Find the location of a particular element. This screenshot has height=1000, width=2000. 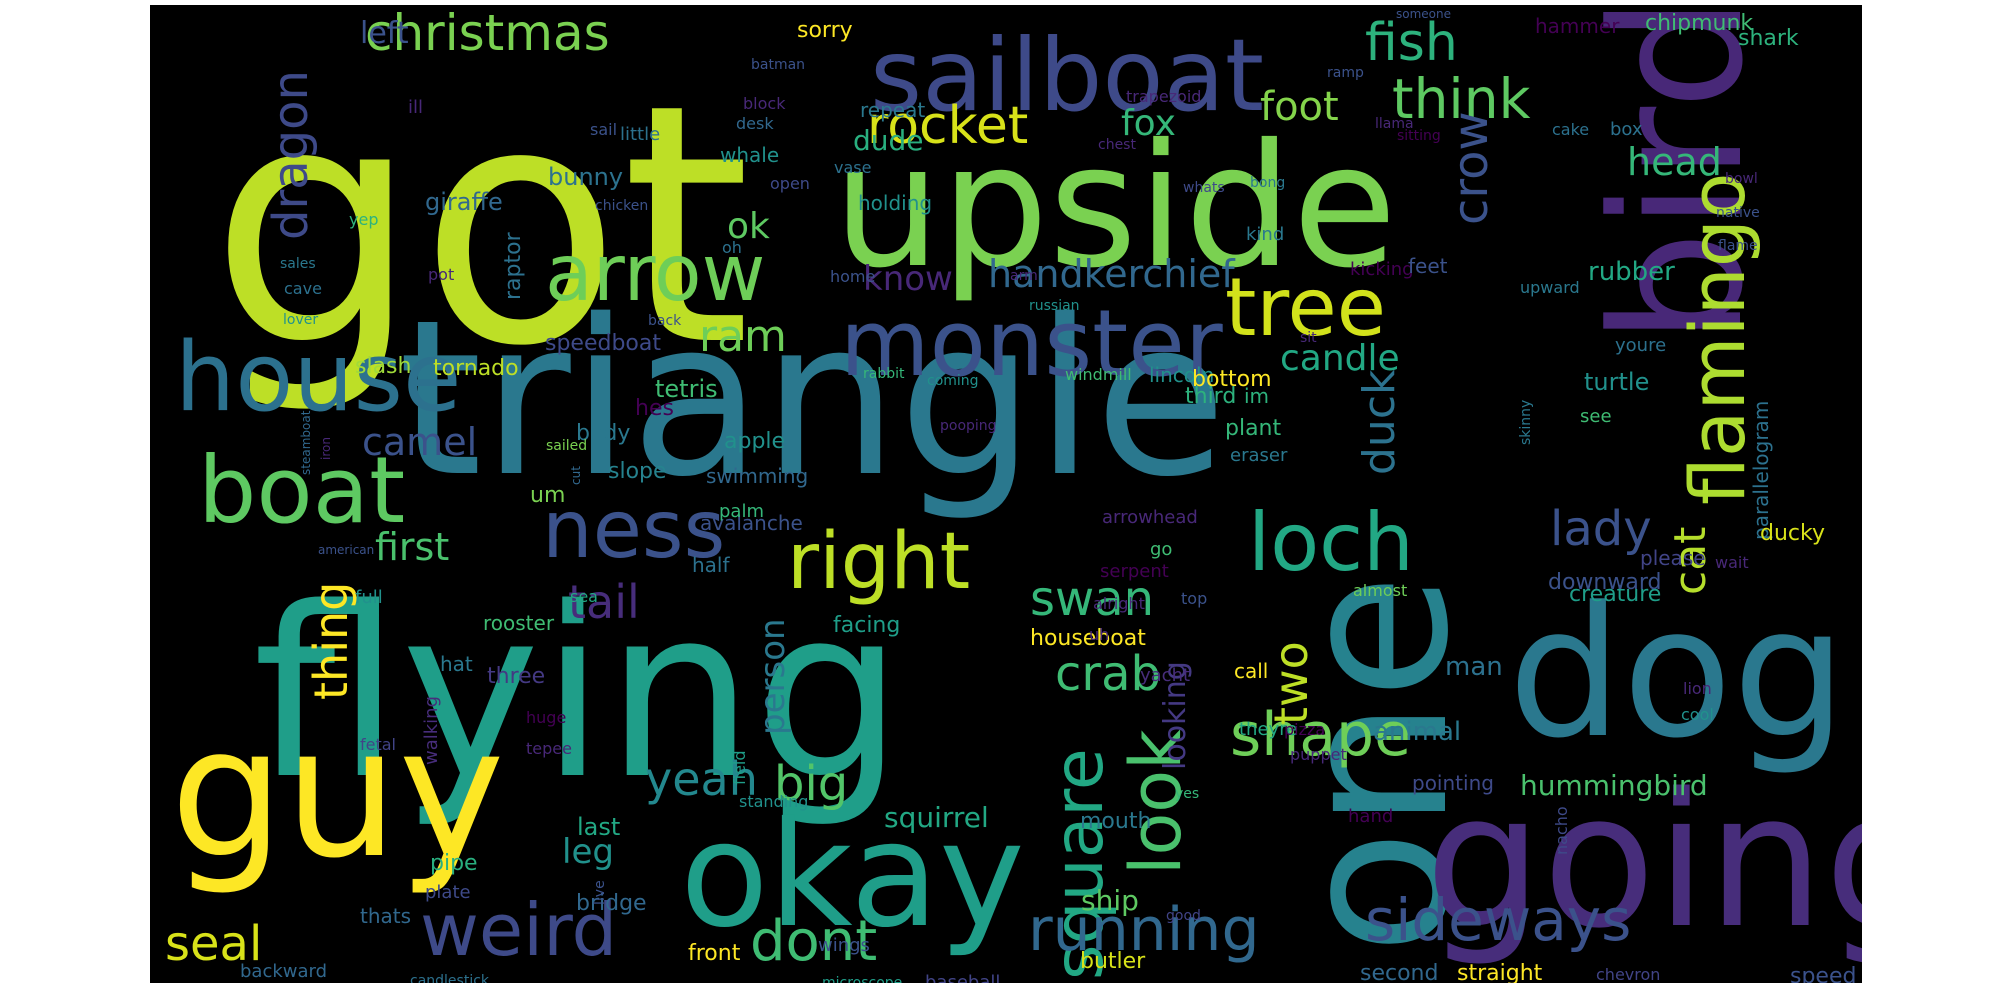

word-chest: chest is located at coordinates (1117, 145).